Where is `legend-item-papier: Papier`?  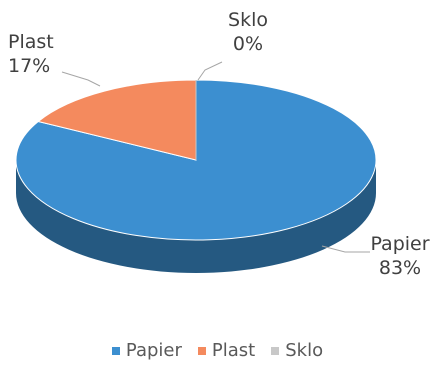
legend-item-papier: Papier is located at coordinates (146, 350).